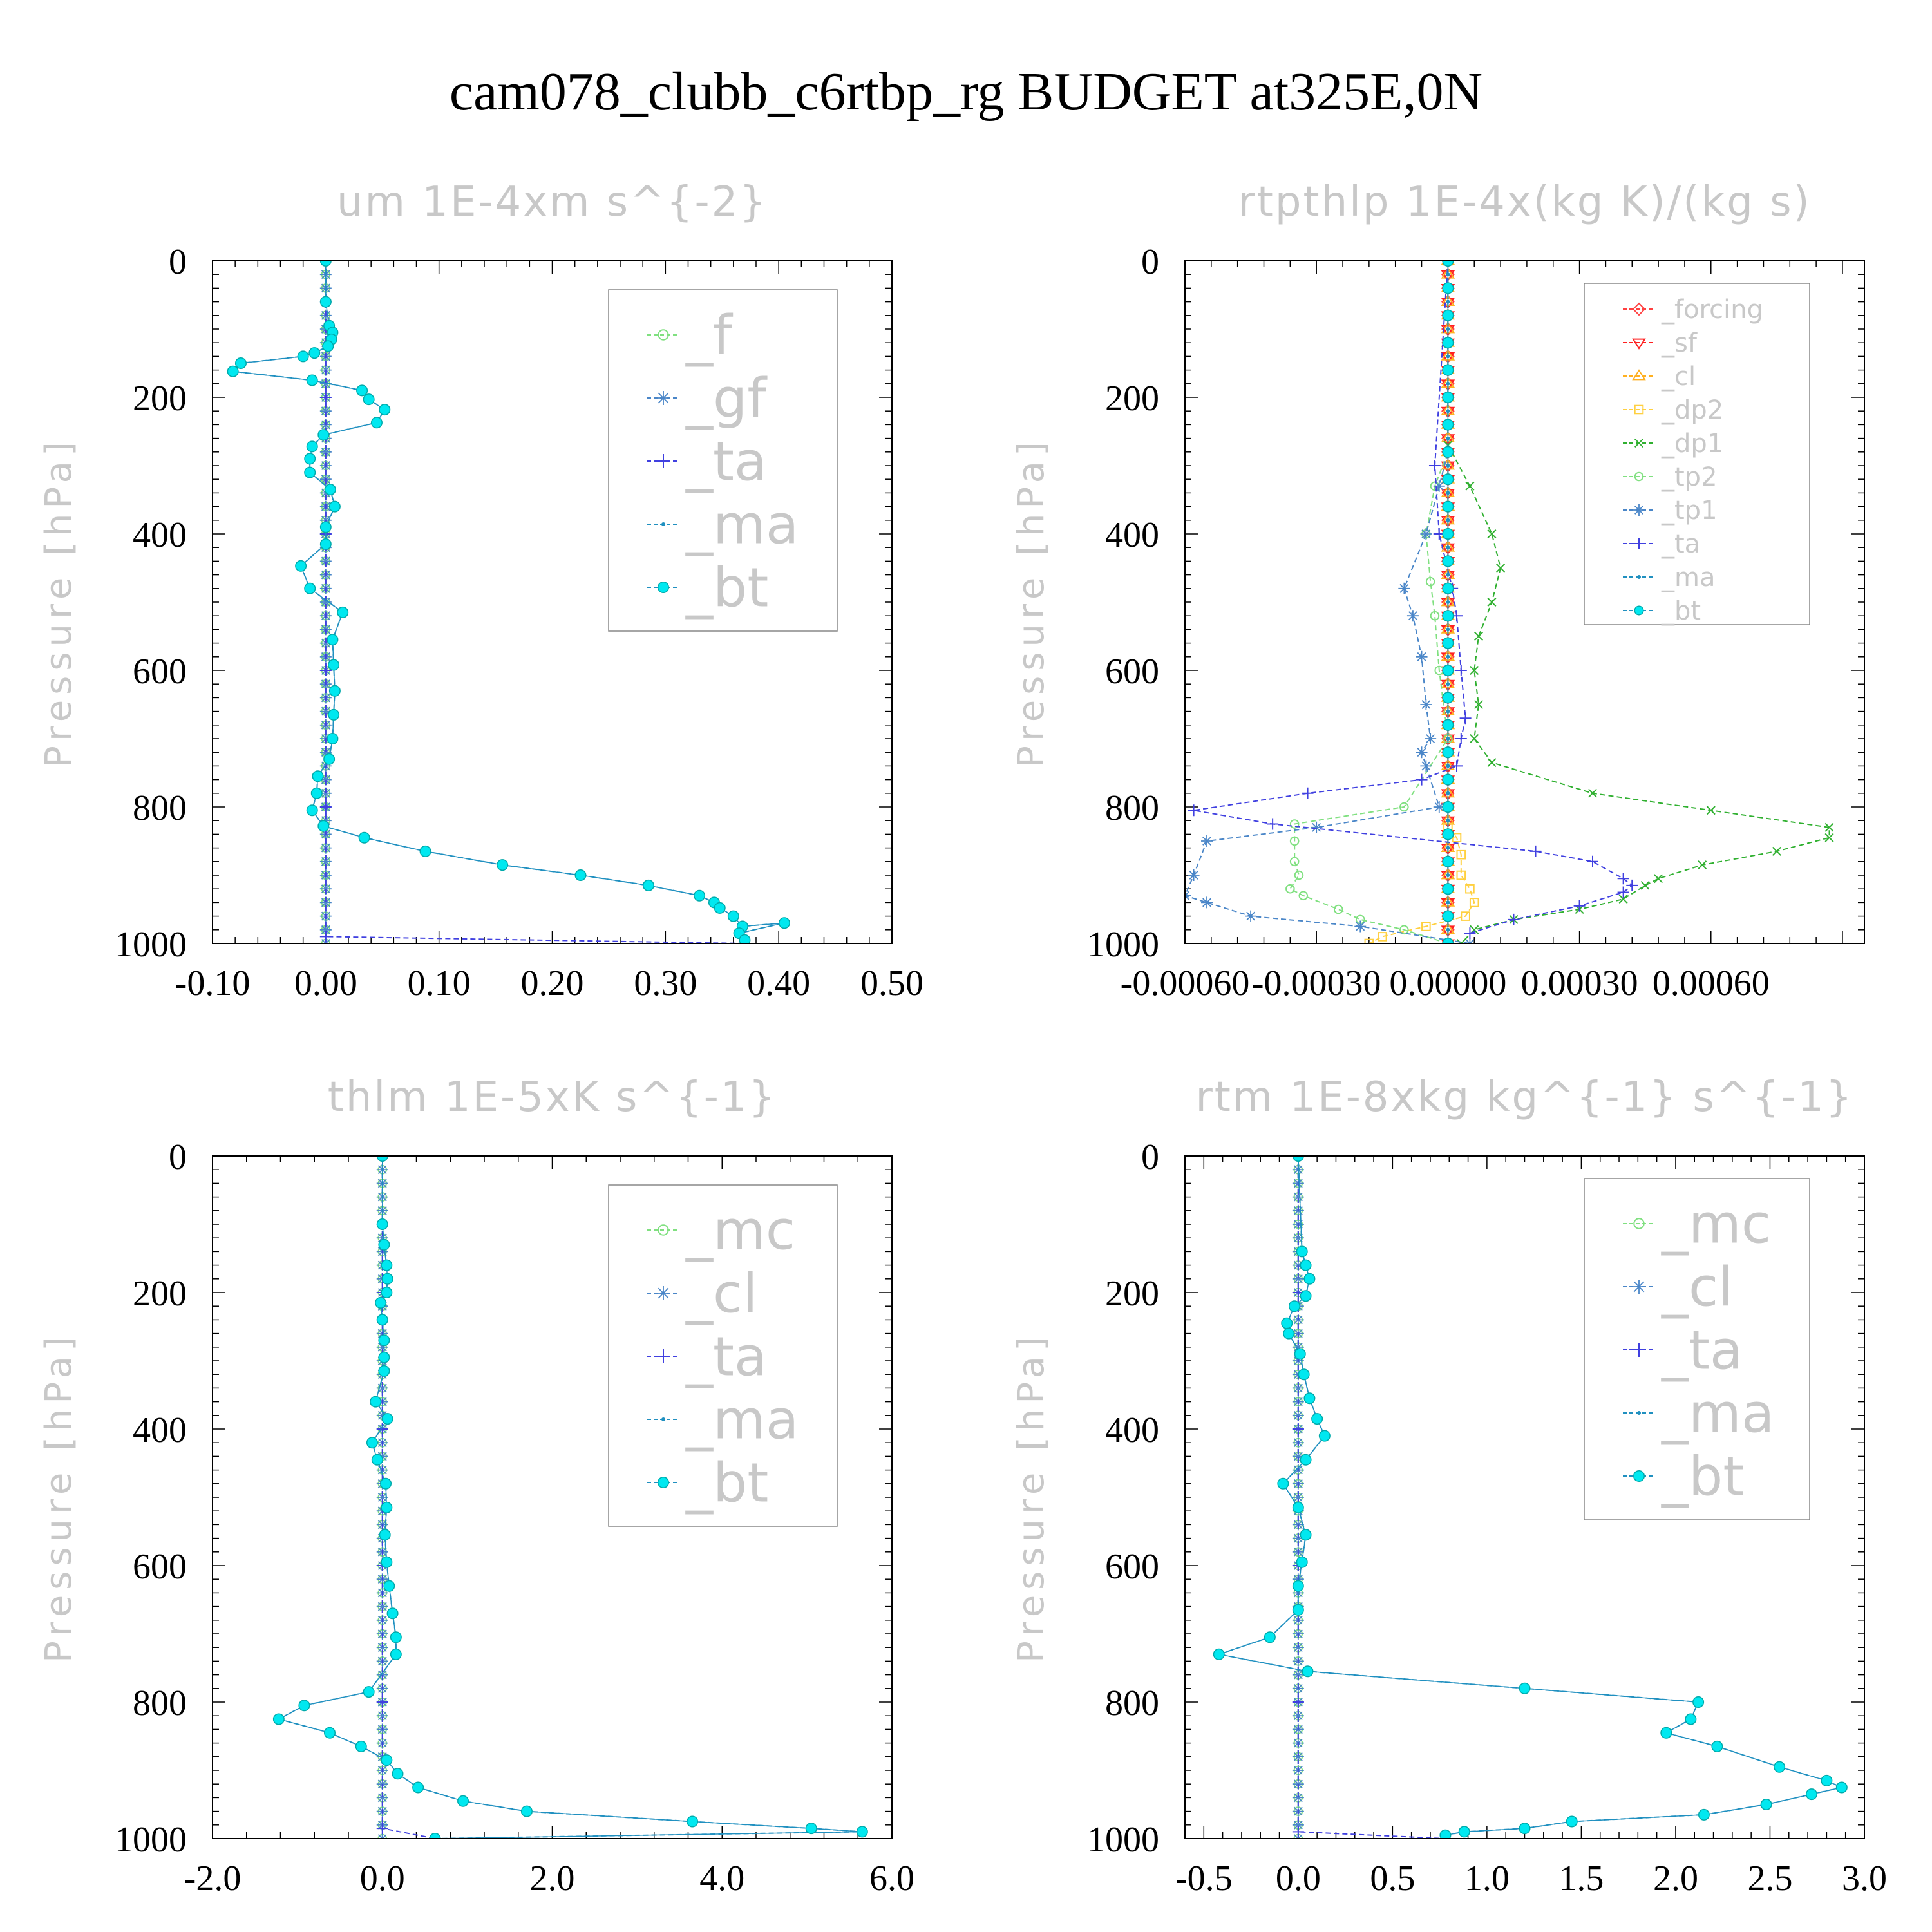  I want to click on legend: _mc_cl_ta_ma_bt, so click(1697, 1349).